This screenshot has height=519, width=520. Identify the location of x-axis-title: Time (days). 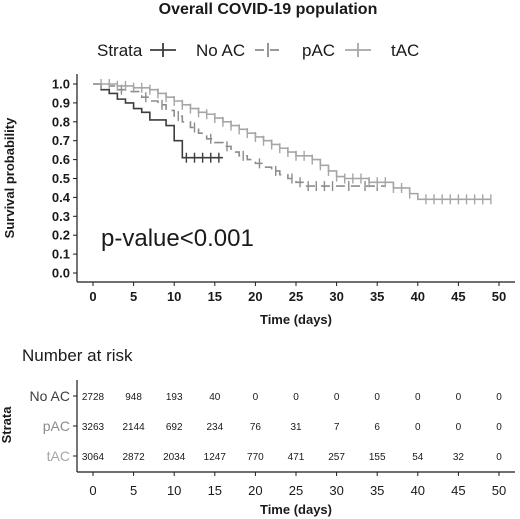
(296, 319).